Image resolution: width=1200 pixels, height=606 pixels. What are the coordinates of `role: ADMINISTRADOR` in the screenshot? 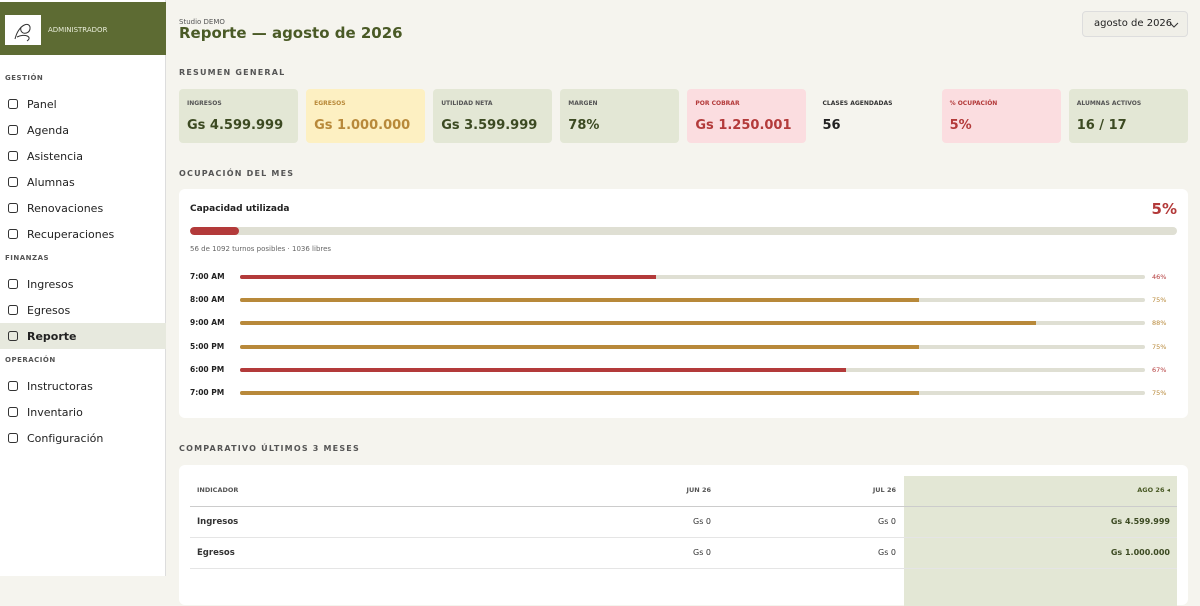 It's located at (78, 30).